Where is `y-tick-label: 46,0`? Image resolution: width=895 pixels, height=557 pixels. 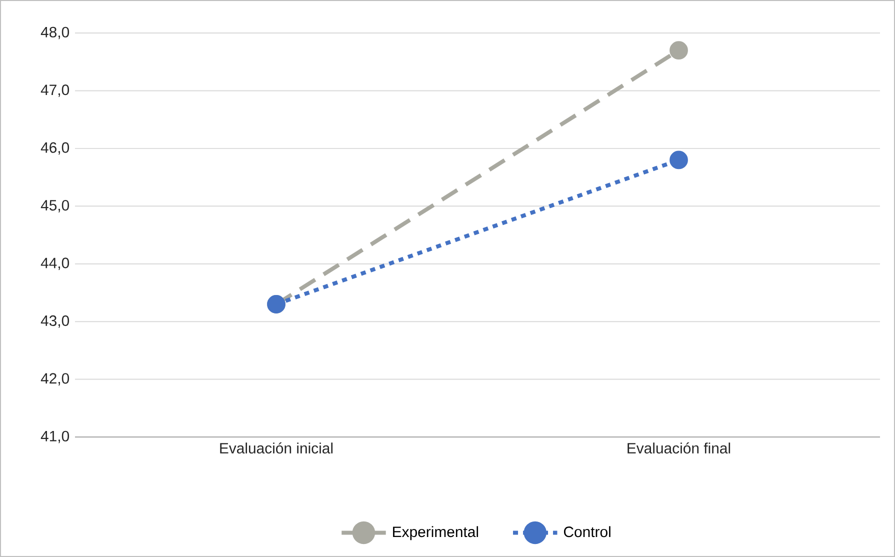
y-tick-label: 46,0 is located at coordinates (55, 148).